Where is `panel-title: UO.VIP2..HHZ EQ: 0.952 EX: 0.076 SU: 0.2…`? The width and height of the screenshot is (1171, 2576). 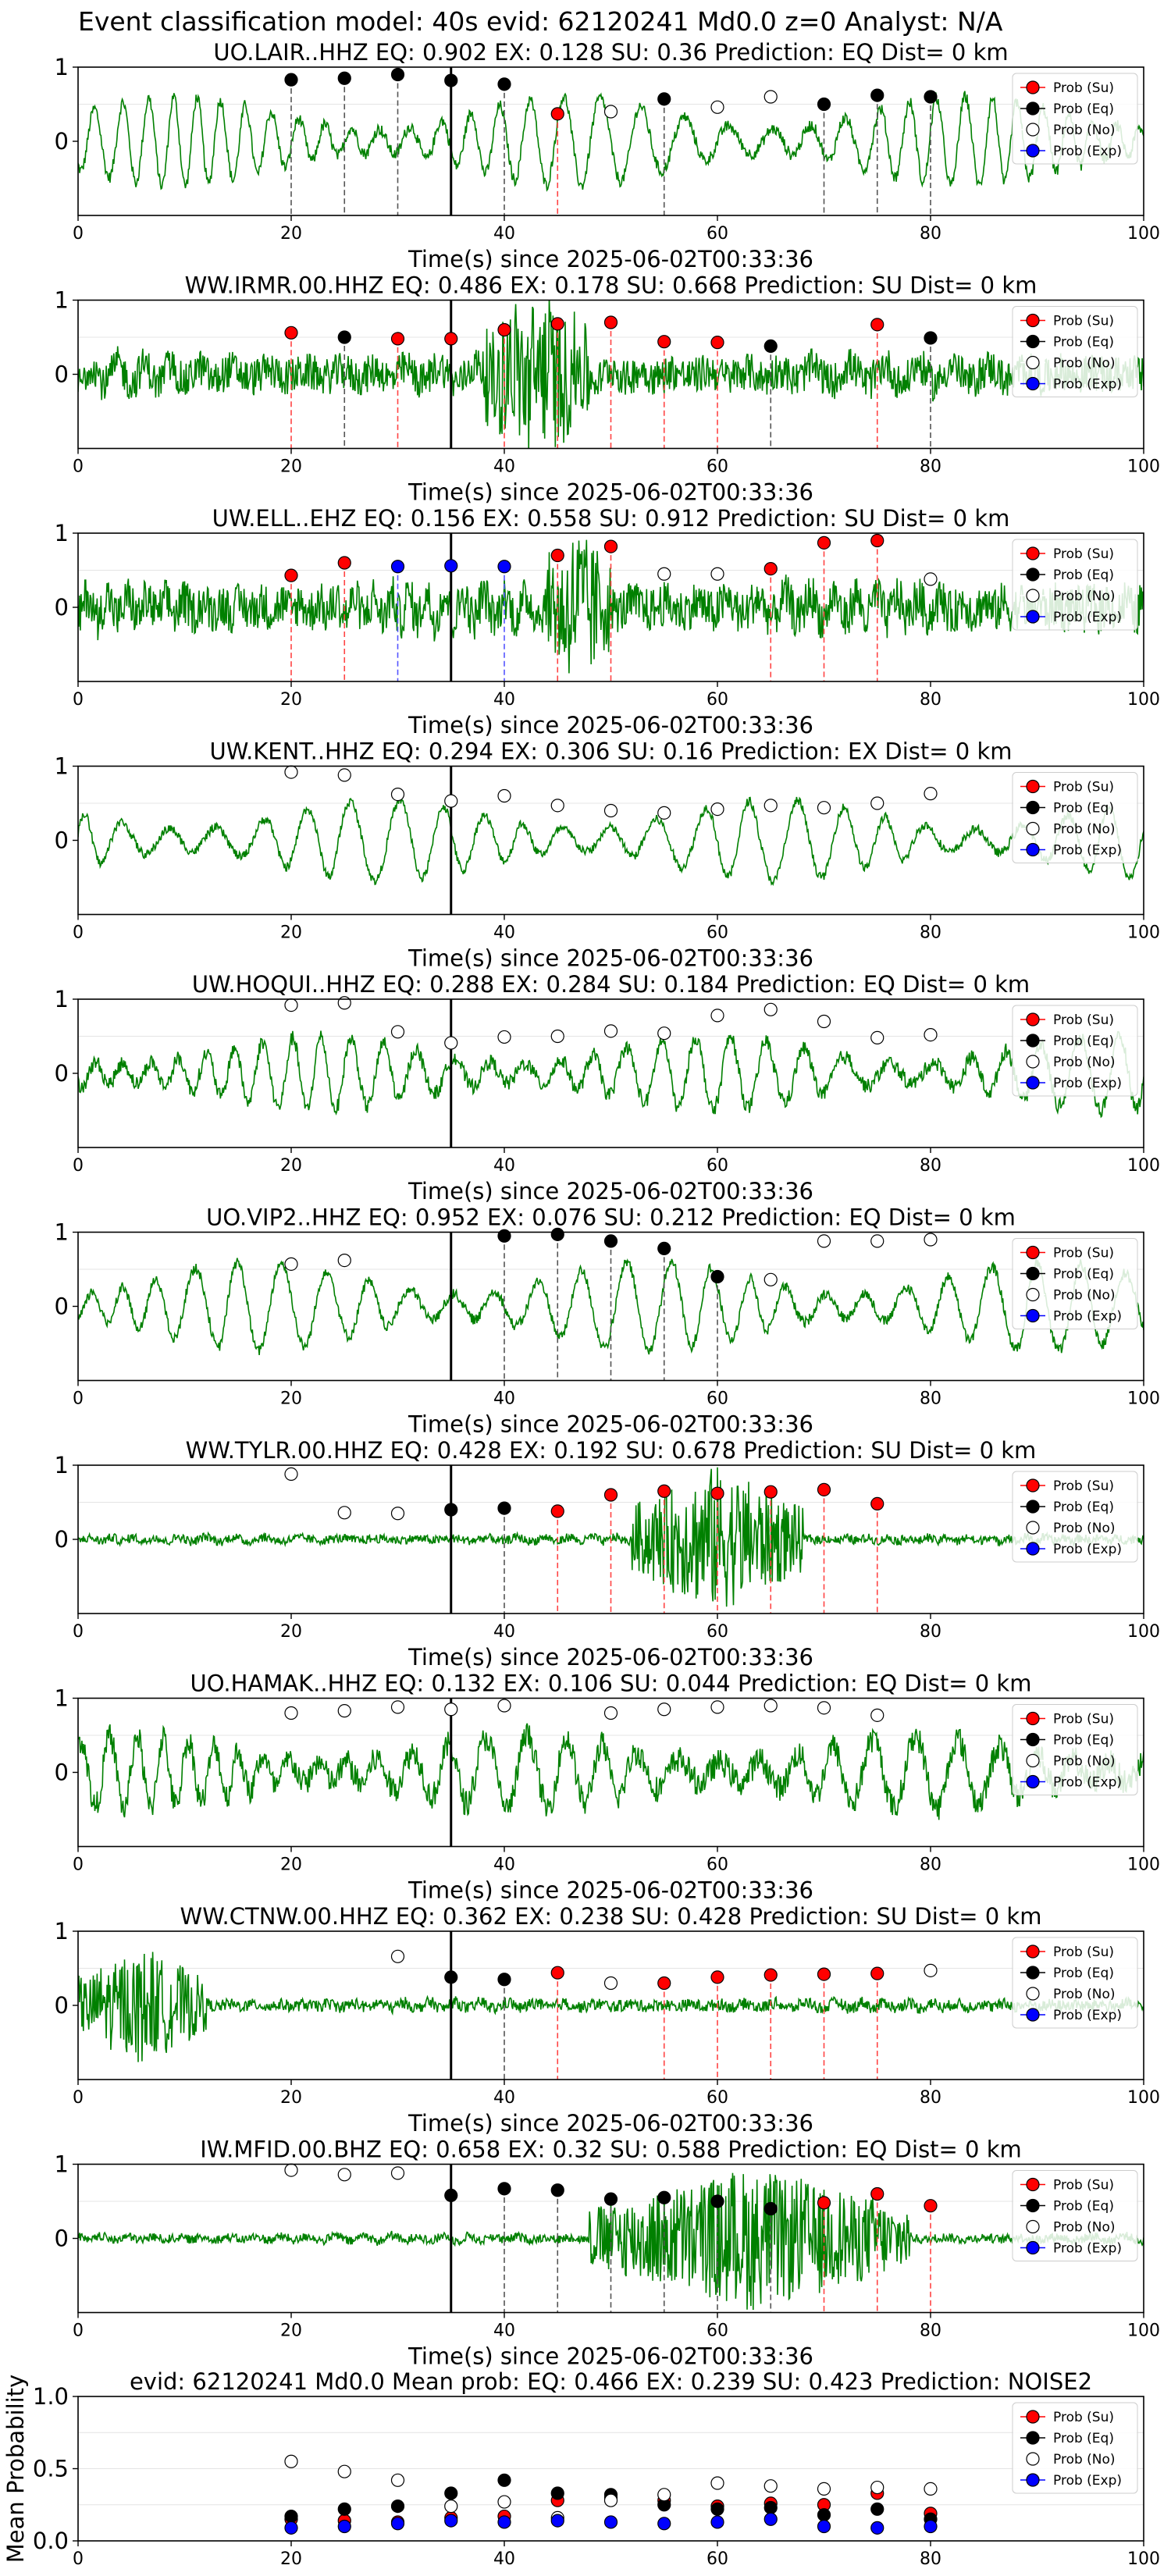
panel-title: UO.VIP2..HHZ EQ: 0.952 EX: 0.076 SU: 0.2… is located at coordinates (611, 1217).